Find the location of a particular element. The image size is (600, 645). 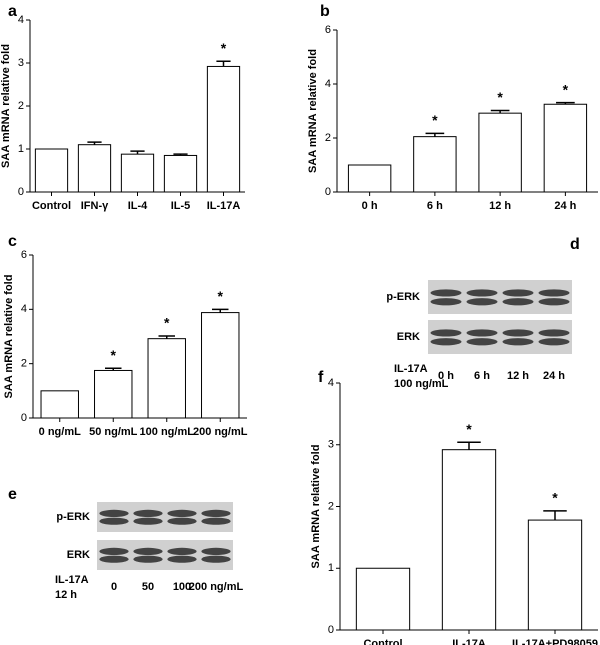

x-tick-label: 100 ng/mL is located at coordinates (167, 432).